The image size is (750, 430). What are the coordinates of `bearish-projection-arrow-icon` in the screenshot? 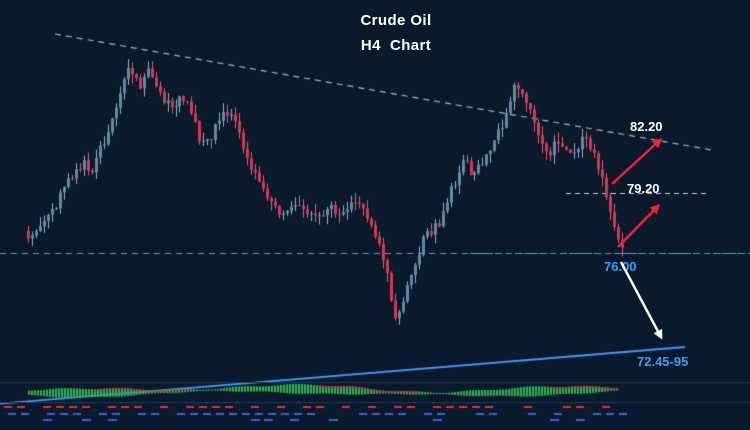 It's located at (641, 300).